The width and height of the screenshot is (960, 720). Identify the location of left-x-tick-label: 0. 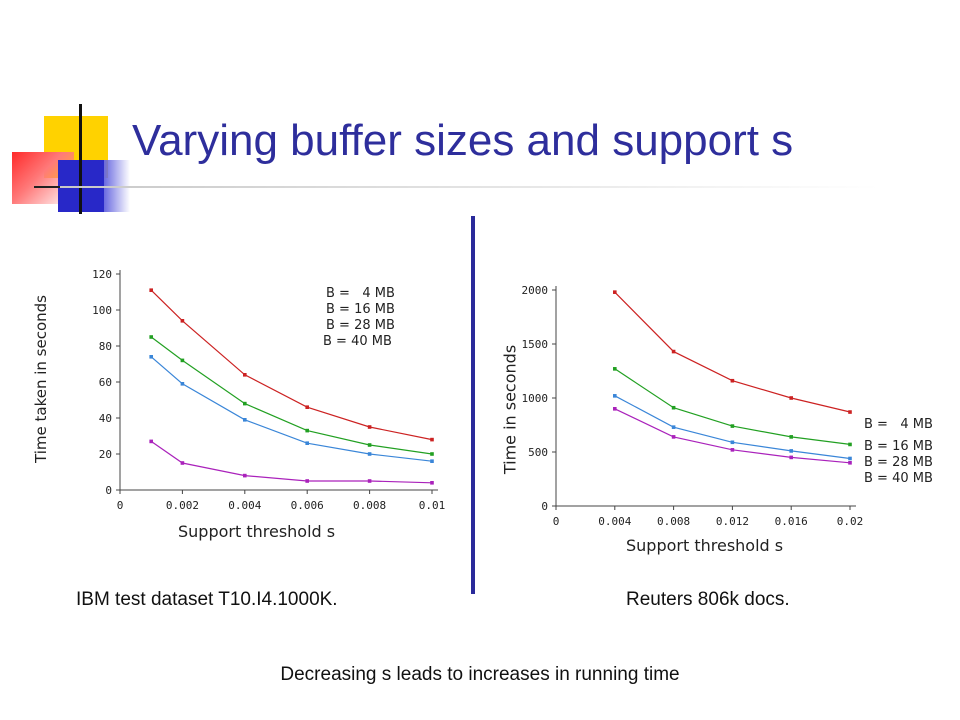
(120, 505).